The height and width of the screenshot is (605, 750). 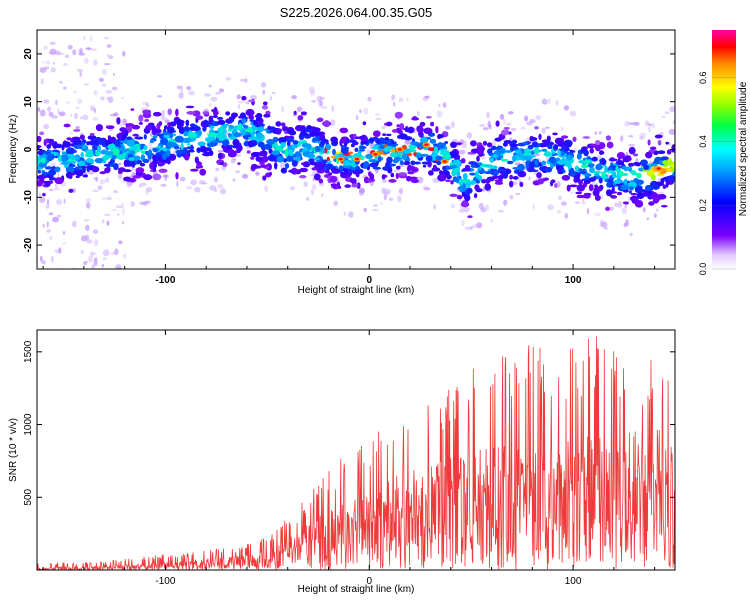 What do you see at coordinates (28, 197) in the screenshot?
I see `y-tick-label: -10` at bounding box center [28, 197].